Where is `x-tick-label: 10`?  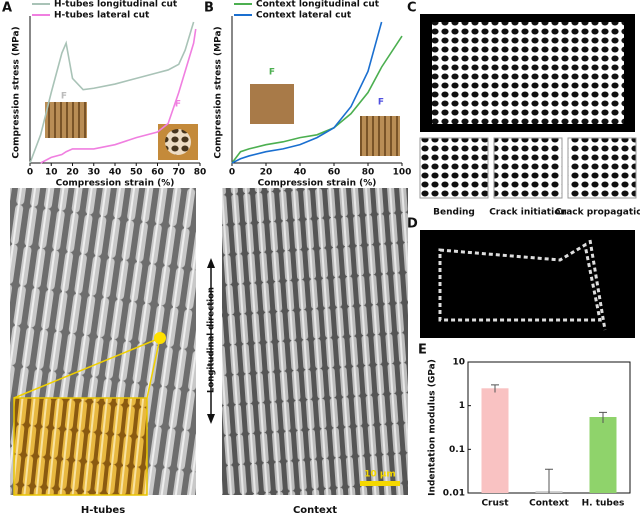
x-tick-label: 10 is located at coordinates (51, 173).